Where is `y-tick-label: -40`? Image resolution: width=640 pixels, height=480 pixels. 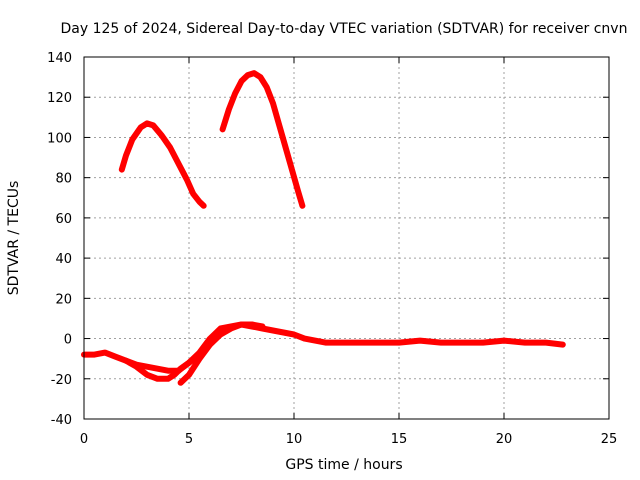
y-tick-label: -40 is located at coordinates (61, 420).